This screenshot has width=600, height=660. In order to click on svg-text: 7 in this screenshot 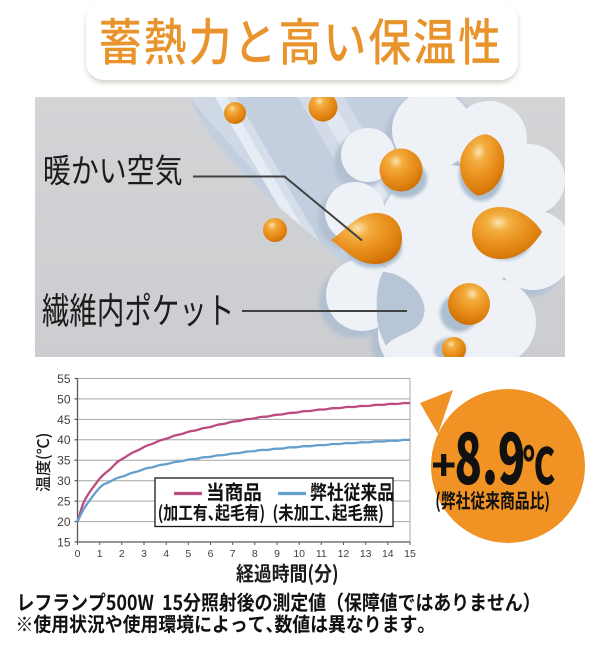, I will do `click(233, 554)`.